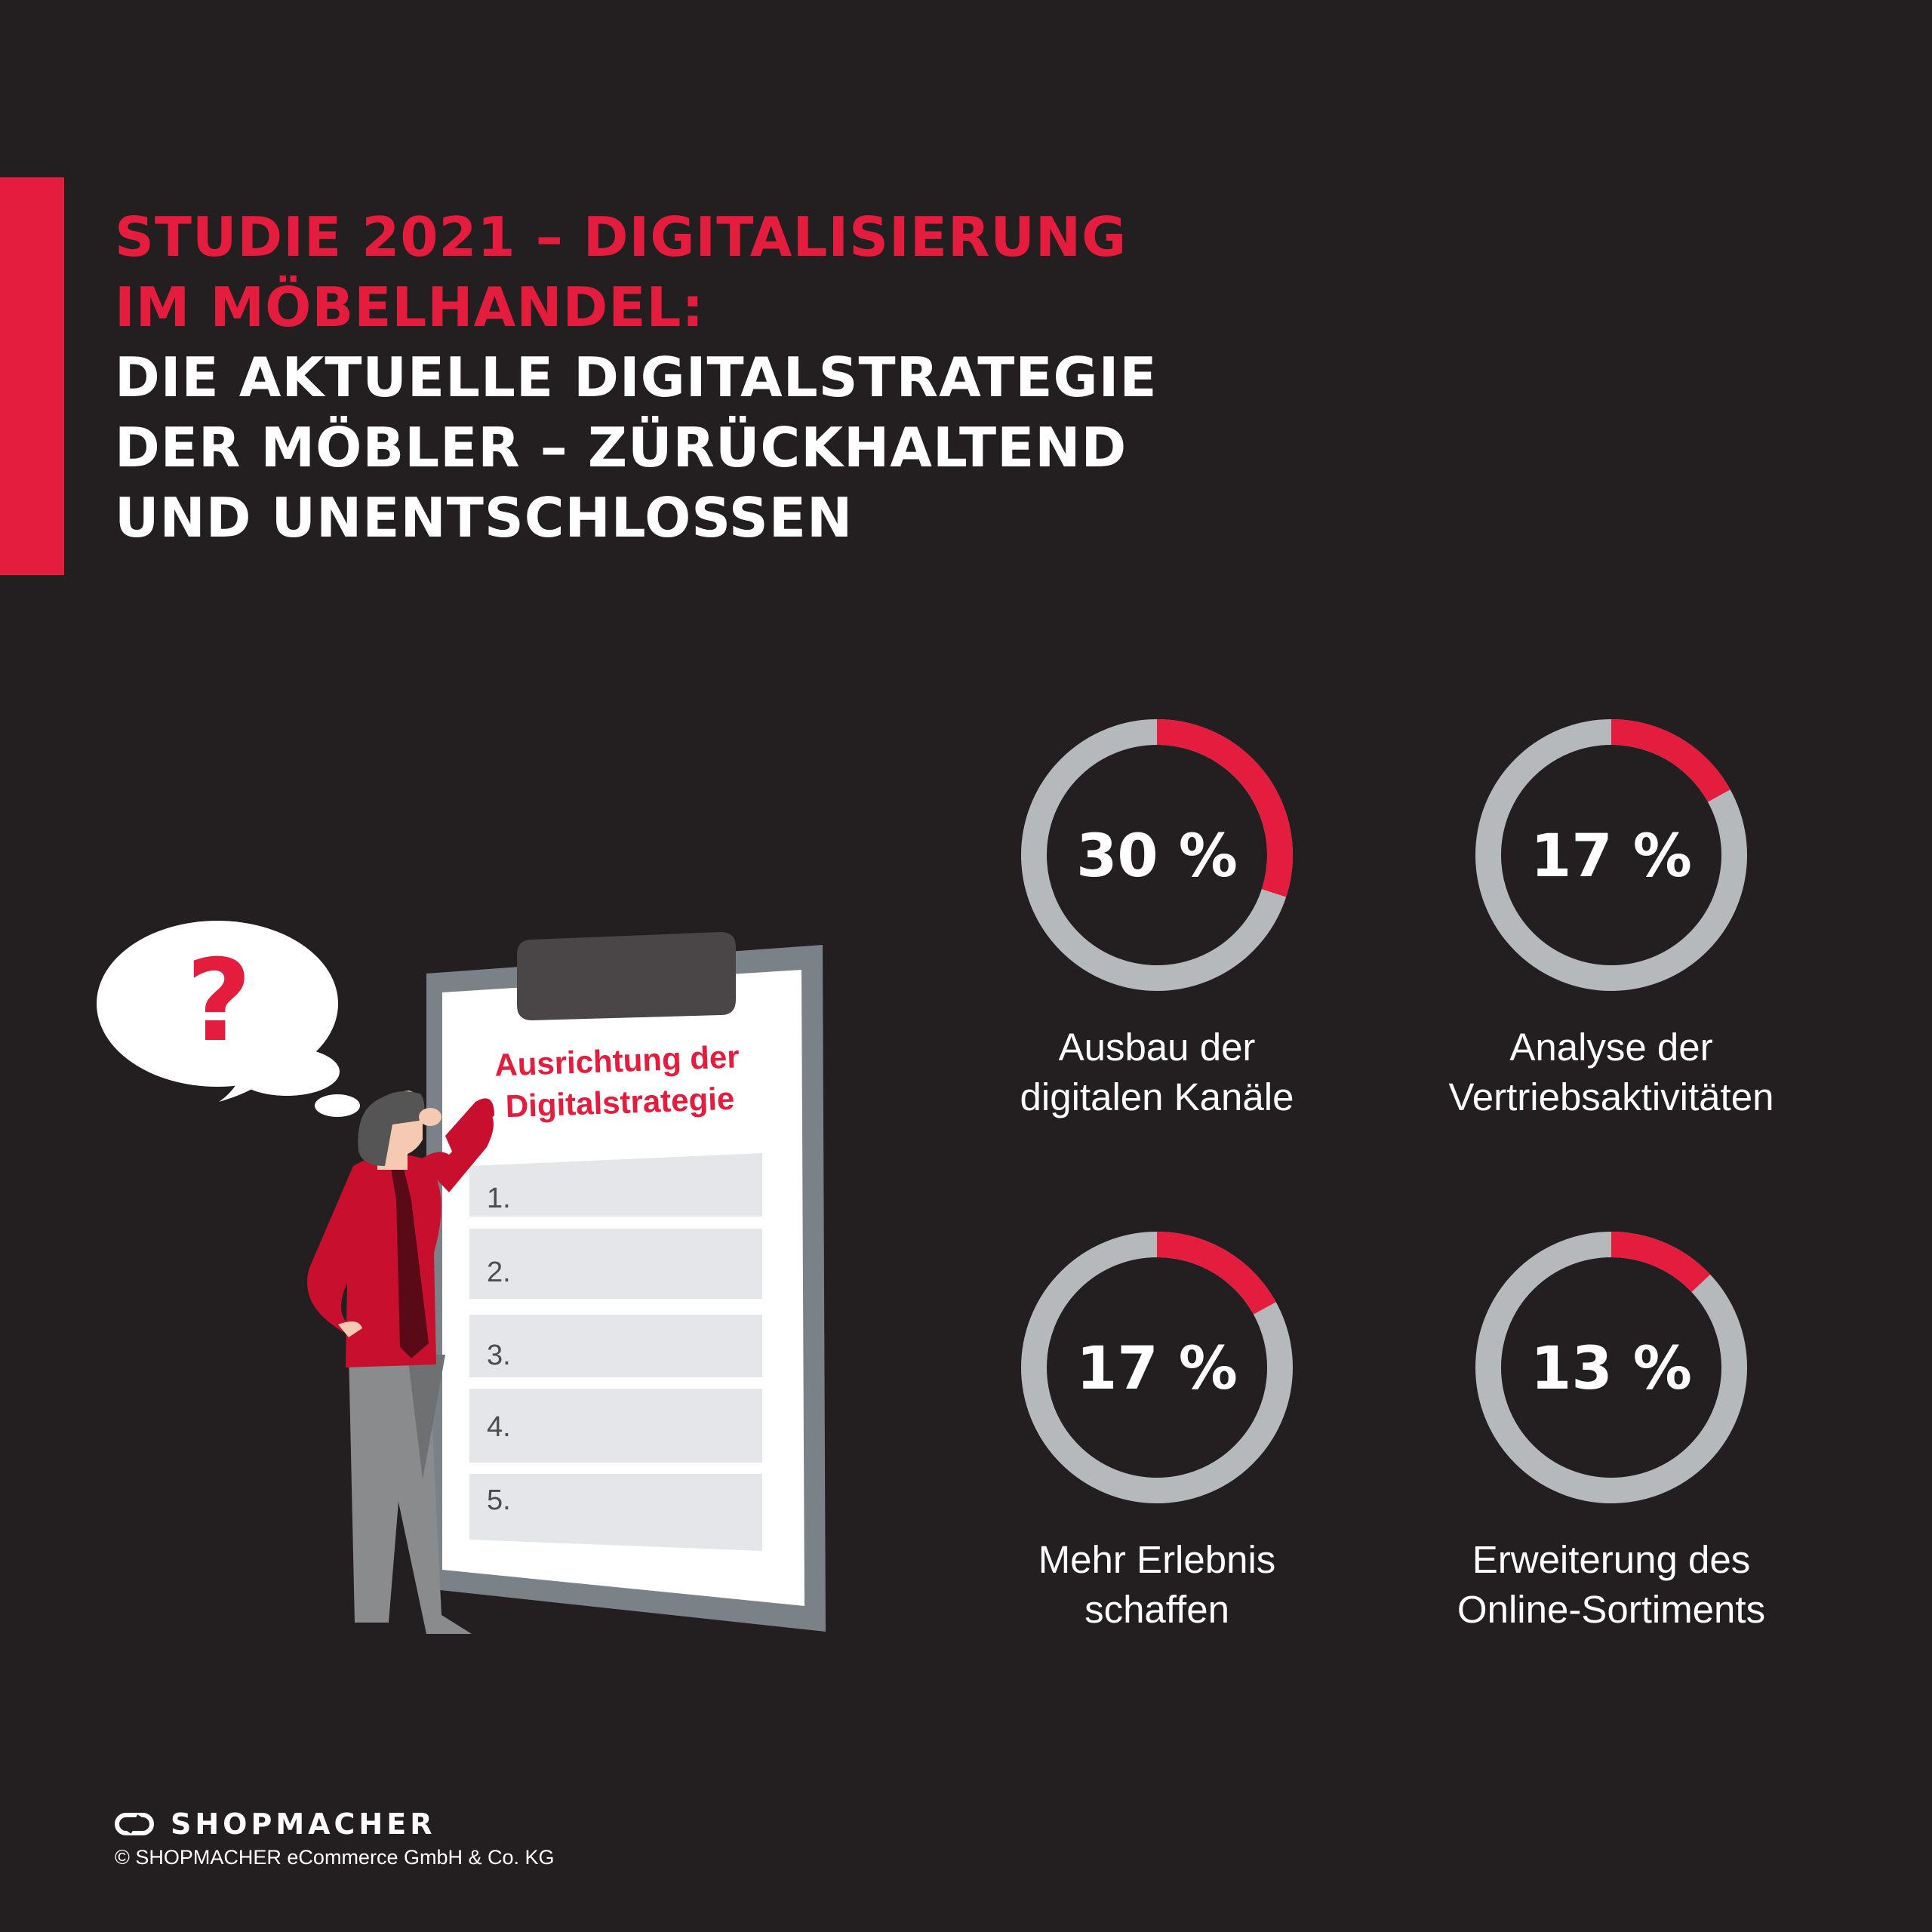 The image size is (1932, 1932). I want to click on accent-bar, so click(32, 376).